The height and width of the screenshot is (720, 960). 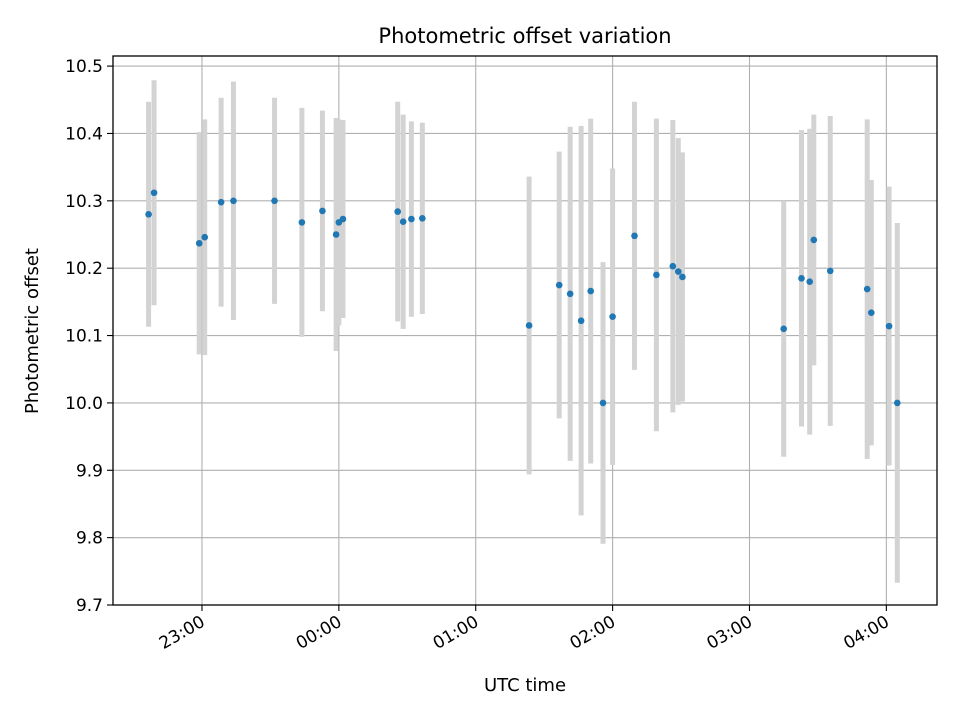 What do you see at coordinates (89, 606) in the screenshot?
I see `y-tick-label: 9.7` at bounding box center [89, 606].